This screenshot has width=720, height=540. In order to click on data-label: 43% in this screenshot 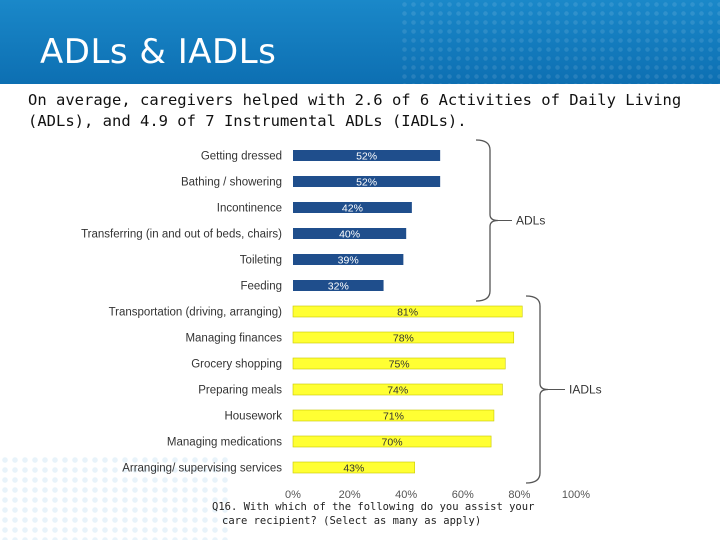, I will do `click(353, 469)`.